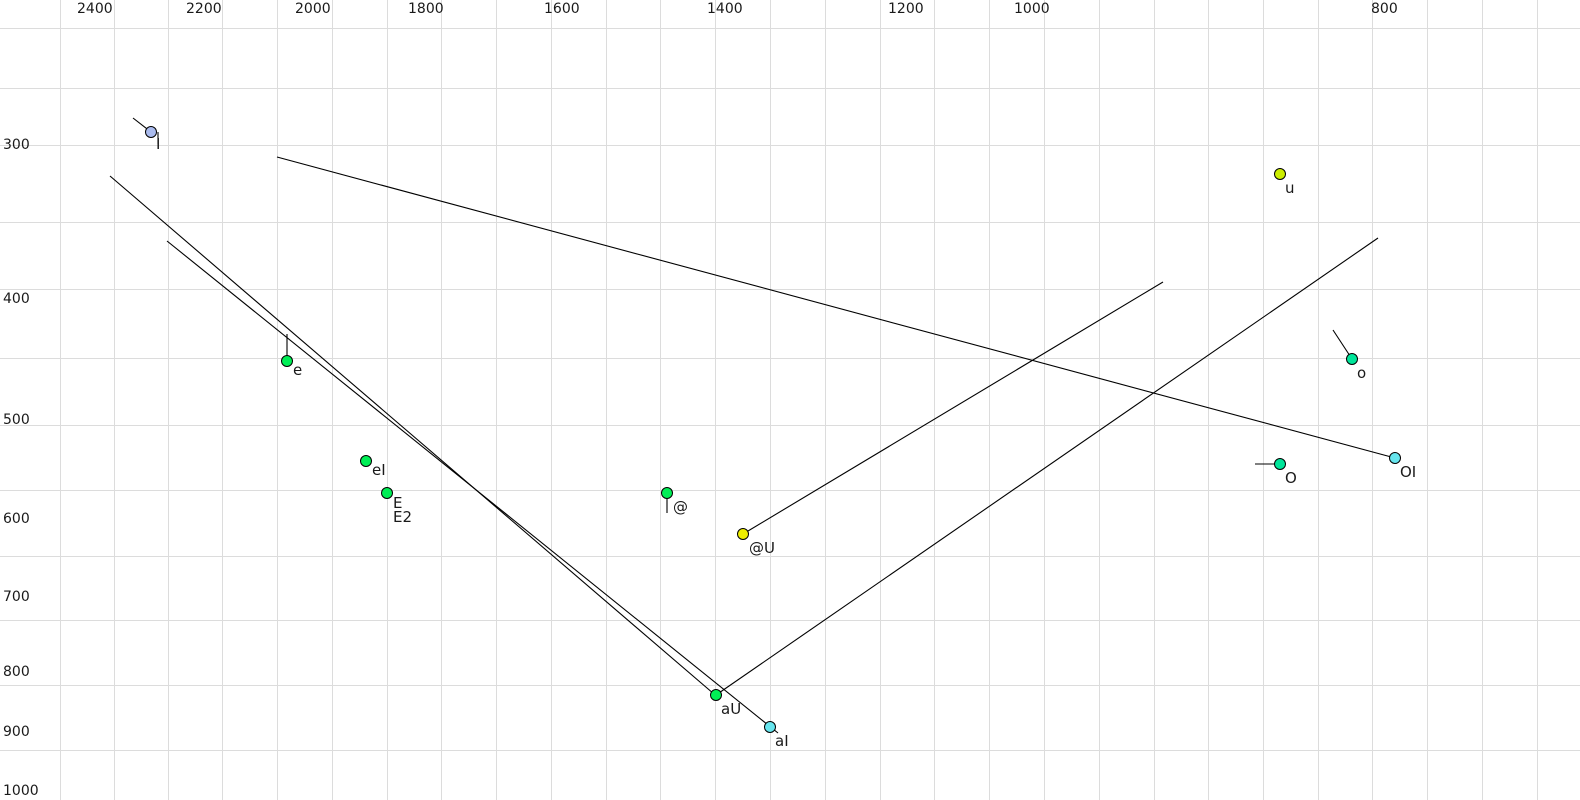 This screenshot has height=800, width=1580. What do you see at coordinates (1408, 472) in the screenshot?
I see `vowel-point-label: OI` at bounding box center [1408, 472].